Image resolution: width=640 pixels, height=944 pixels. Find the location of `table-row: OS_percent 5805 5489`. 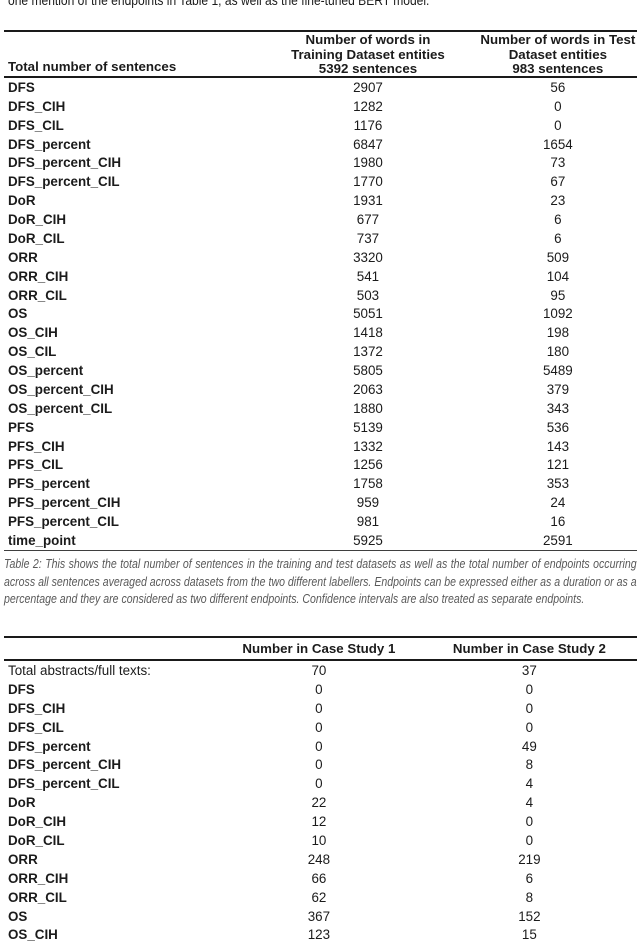

table-row: OS_percent 5805 5489 is located at coordinates (320, 370).